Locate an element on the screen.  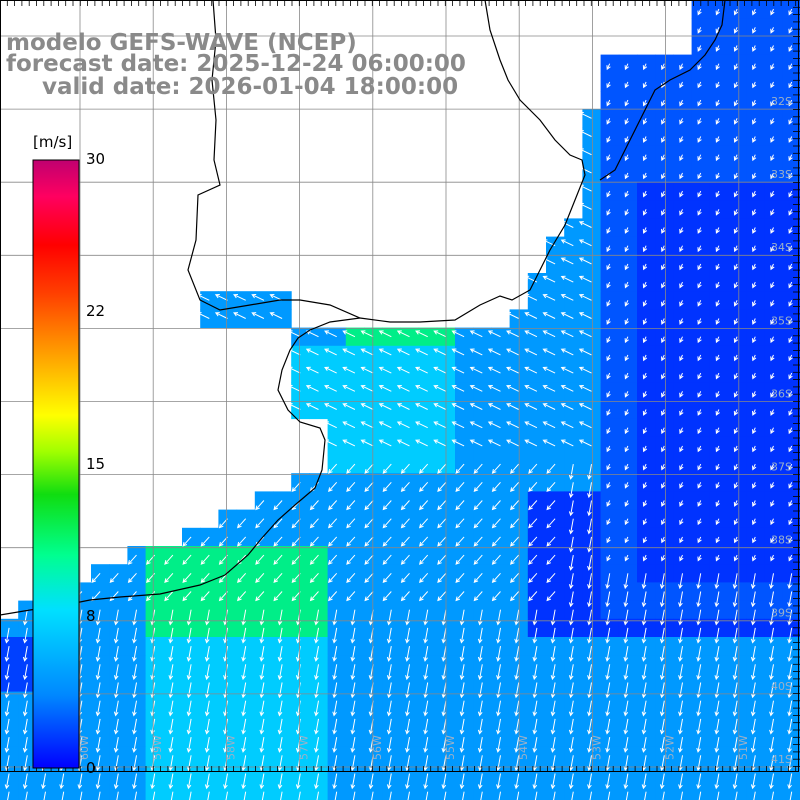
latitude-labels: 32S 33S 34S 35S 36S 37S 38S 39S 40S 41S is located at coordinates (781, 430).